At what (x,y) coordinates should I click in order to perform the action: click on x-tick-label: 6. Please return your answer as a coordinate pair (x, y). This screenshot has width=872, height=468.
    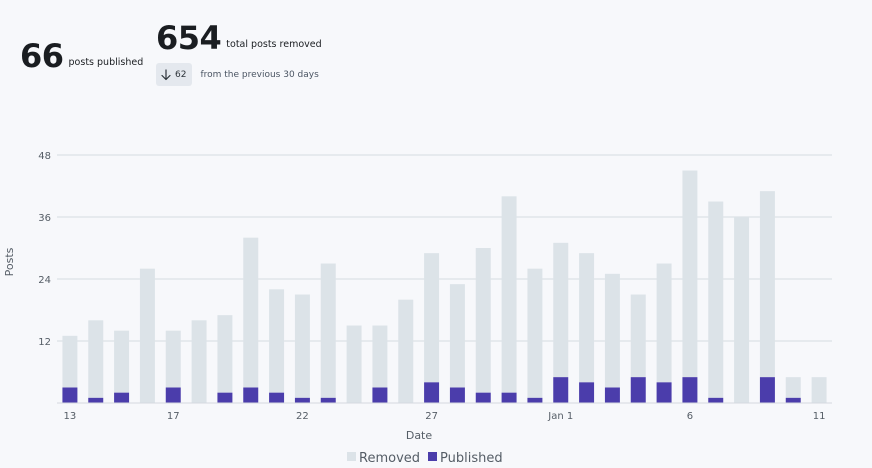
    Looking at the image, I should click on (690, 416).